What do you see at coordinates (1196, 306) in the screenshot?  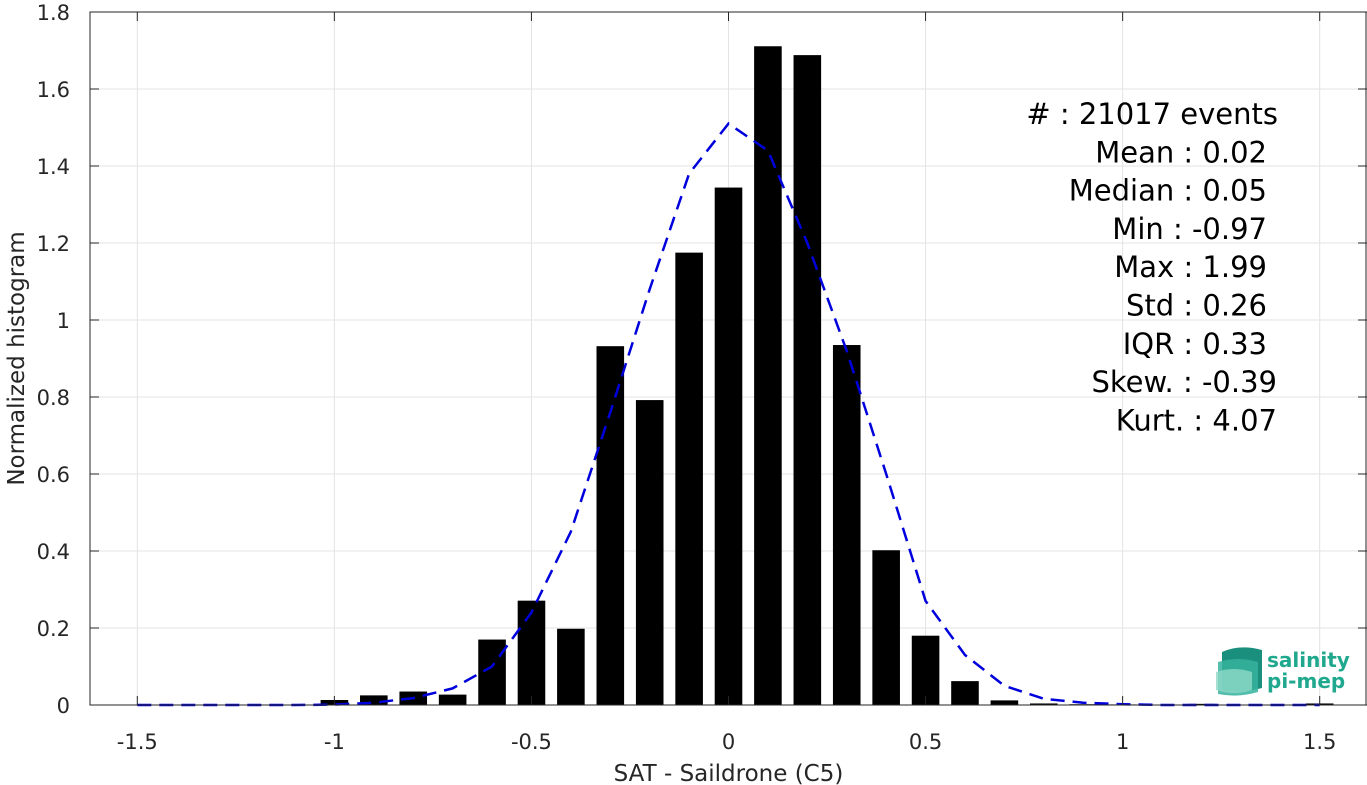 I see `stat-line: Std : 0.26` at bounding box center [1196, 306].